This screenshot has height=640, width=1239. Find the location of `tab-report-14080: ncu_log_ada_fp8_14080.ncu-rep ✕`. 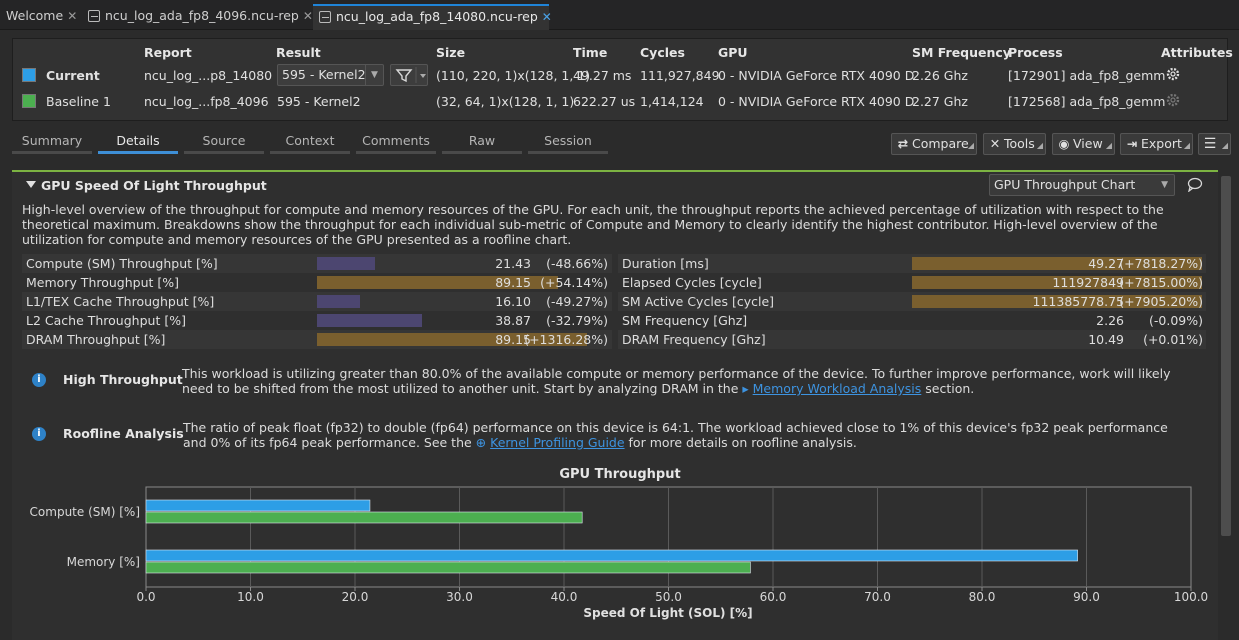

tab-report-14080: ncu_log_ada_fp8_14080.ncu-rep ✕ is located at coordinates (432, 17).